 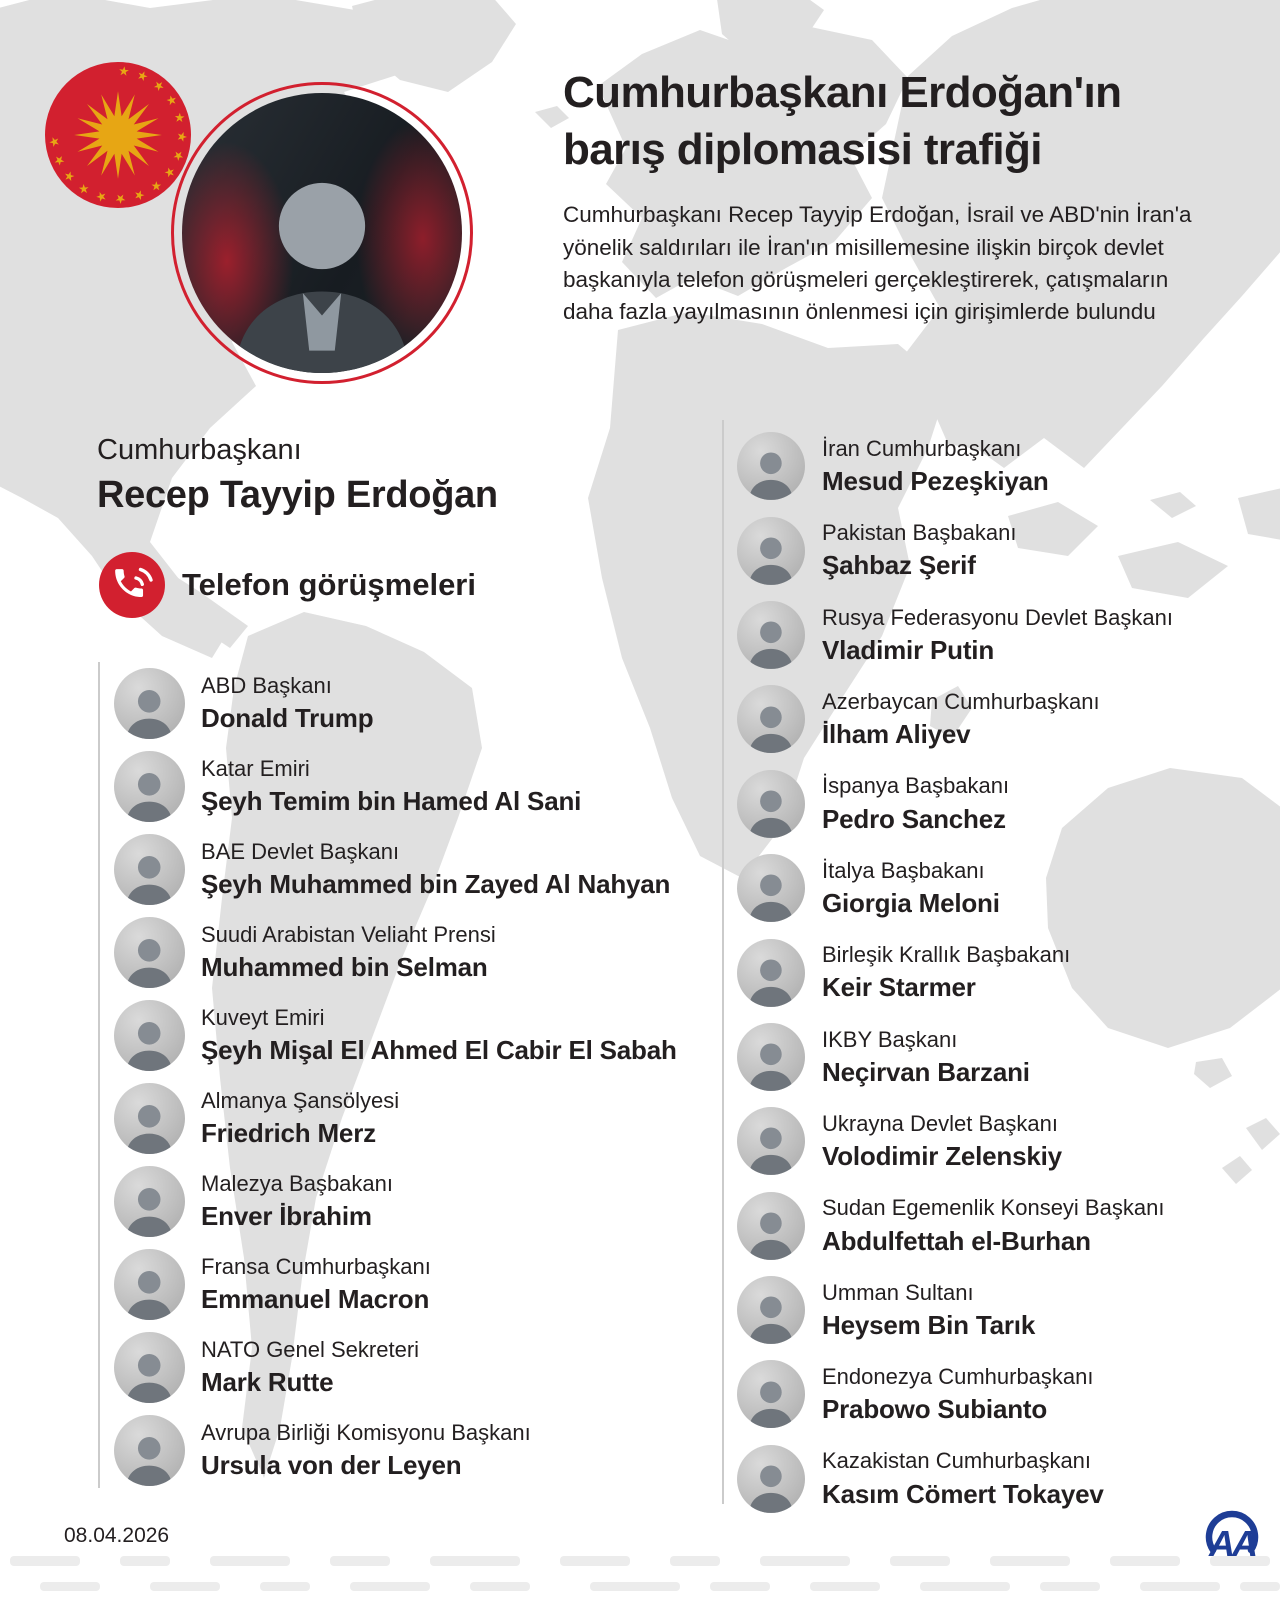 What do you see at coordinates (974, 412) in the screenshot?
I see `map-arabia` at bounding box center [974, 412].